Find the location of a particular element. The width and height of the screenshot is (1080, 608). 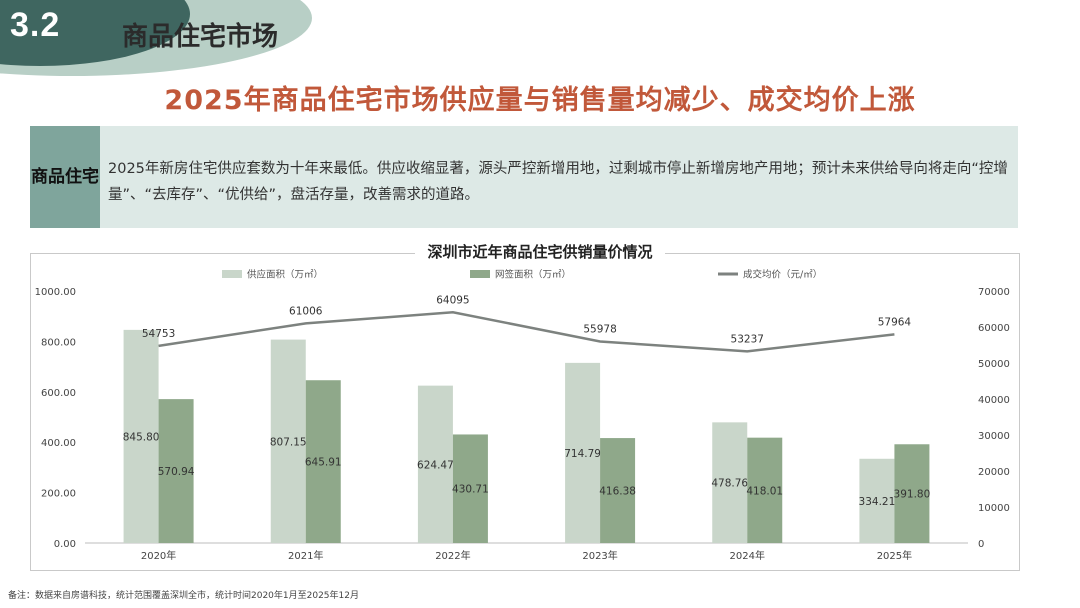

bar-value-label: 645.91 is located at coordinates (323, 463).